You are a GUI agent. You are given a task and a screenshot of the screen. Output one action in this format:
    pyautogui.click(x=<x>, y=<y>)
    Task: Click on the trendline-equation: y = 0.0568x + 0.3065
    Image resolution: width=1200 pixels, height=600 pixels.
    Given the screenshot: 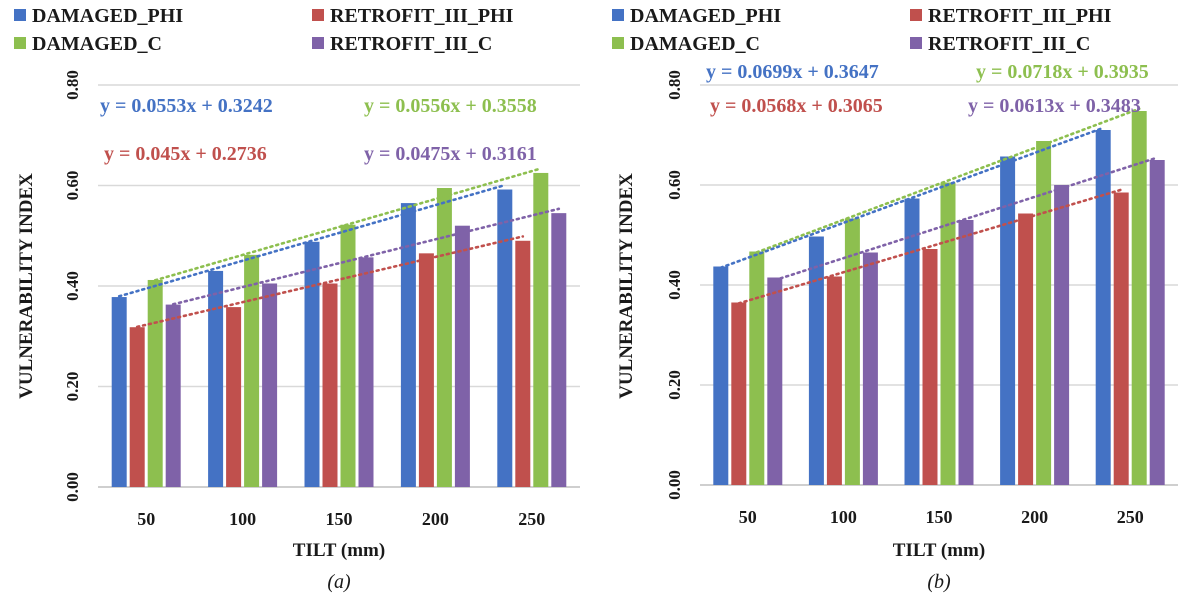 What is the action you would take?
    pyautogui.click(x=796, y=106)
    